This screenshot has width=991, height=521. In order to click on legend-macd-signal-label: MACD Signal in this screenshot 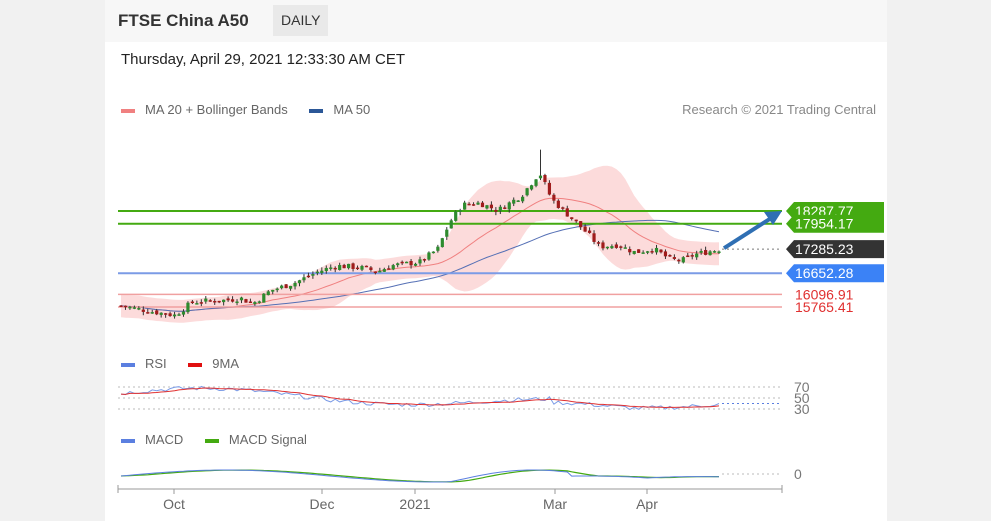, I will do `click(267, 439)`.